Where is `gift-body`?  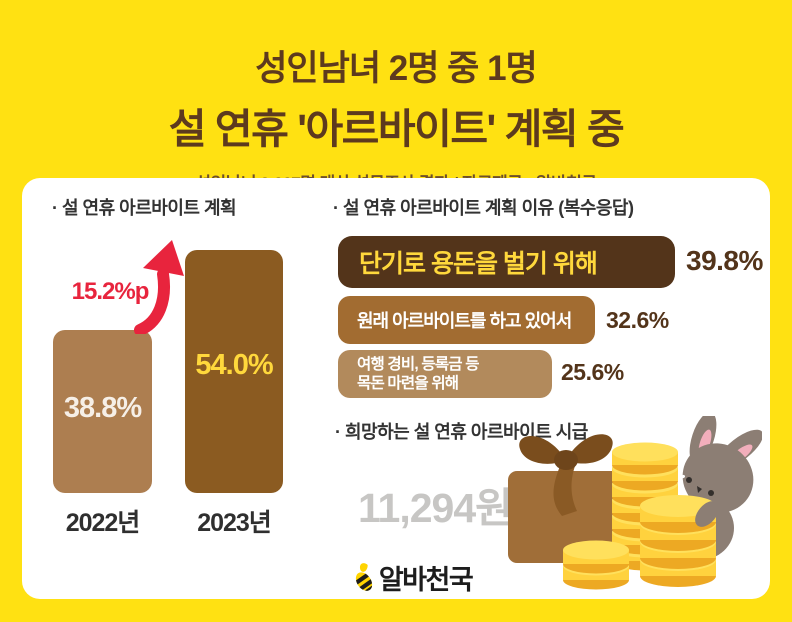
gift-body is located at coordinates (567, 517).